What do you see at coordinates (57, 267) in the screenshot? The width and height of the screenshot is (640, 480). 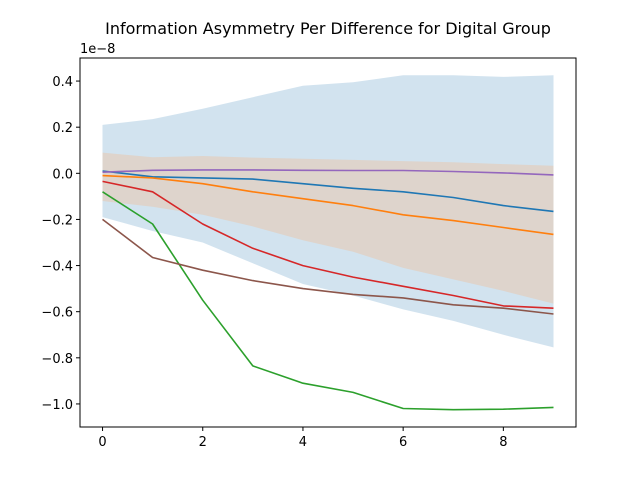 I see `y-tick-label: −0.4` at bounding box center [57, 267].